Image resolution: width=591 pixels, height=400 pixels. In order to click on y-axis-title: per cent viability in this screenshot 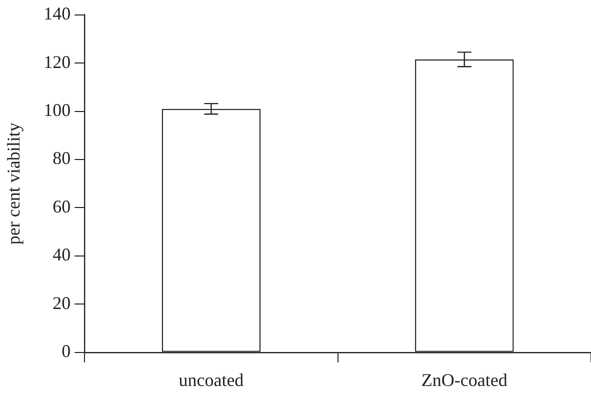, I will do `click(14, 183)`.